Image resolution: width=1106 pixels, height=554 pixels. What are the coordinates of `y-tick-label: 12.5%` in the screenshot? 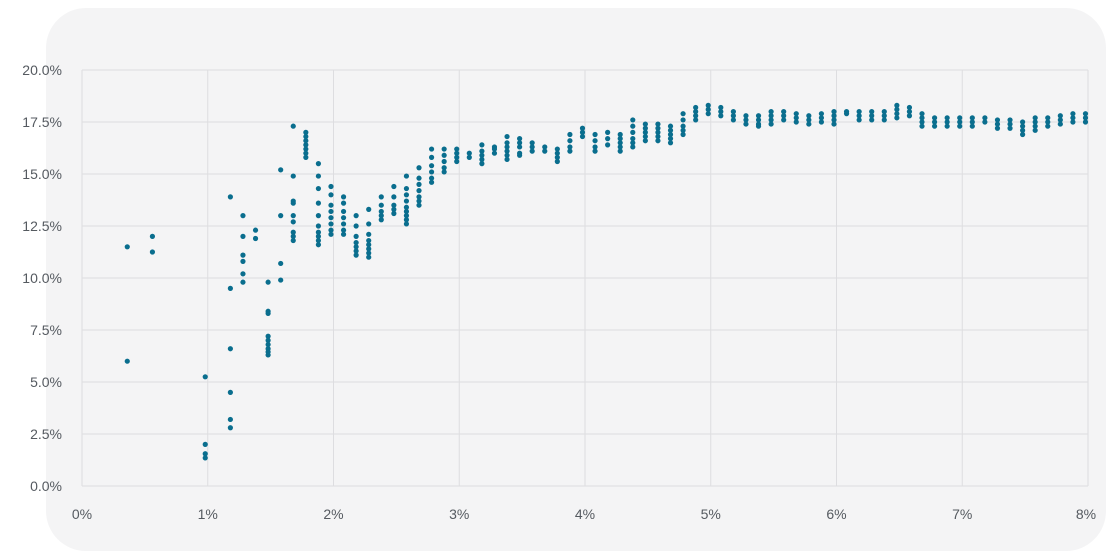 It's located at (42, 226).